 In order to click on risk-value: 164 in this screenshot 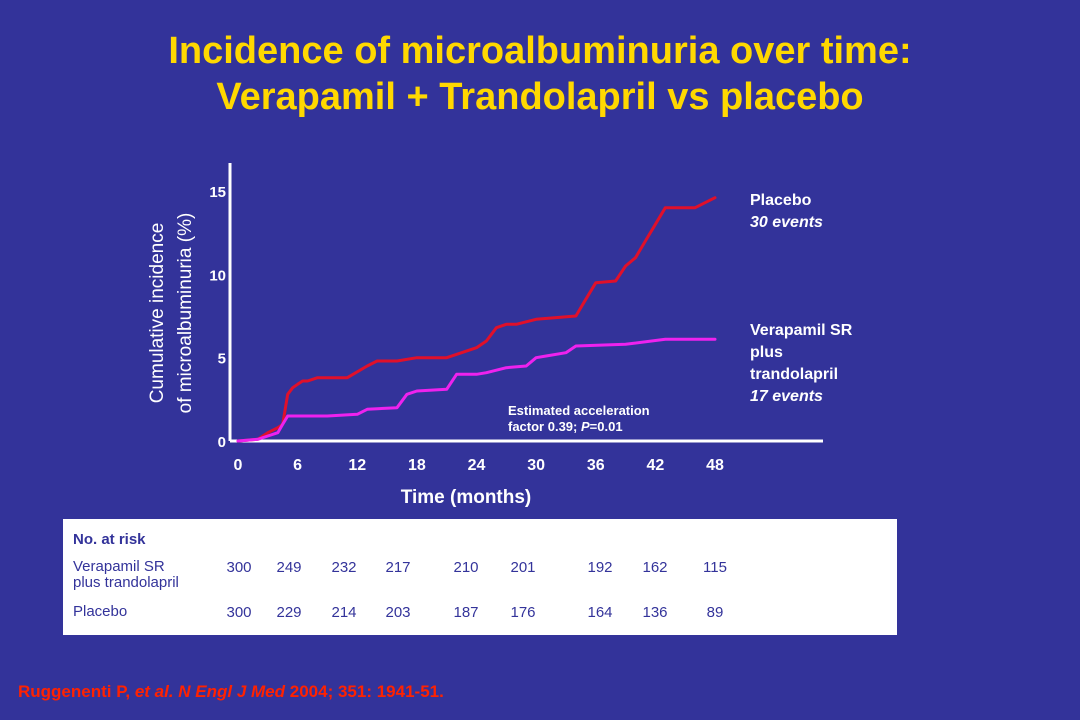, I will do `click(600, 612)`.